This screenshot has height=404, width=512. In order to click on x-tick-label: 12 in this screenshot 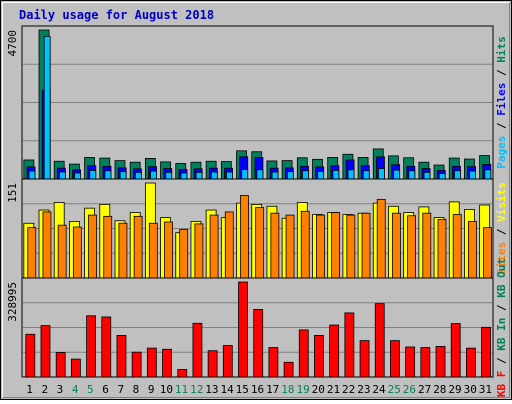, I will do `click(196, 389)`.